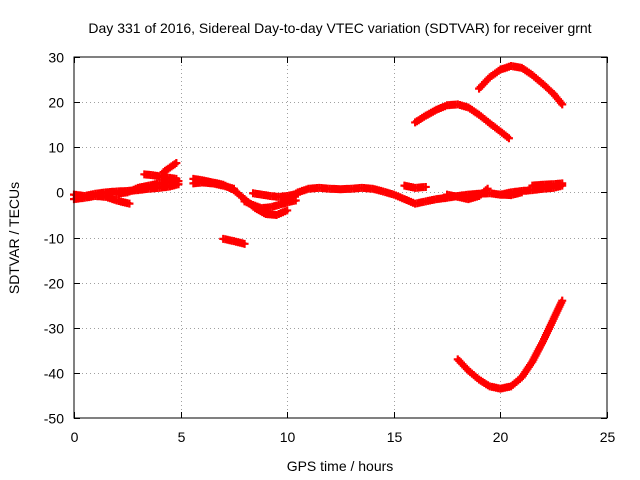 The image size is (640, 480). Describe the element at coordinates (54, 239) in the screenshot. I see `y-tick-label: -10` at that location.